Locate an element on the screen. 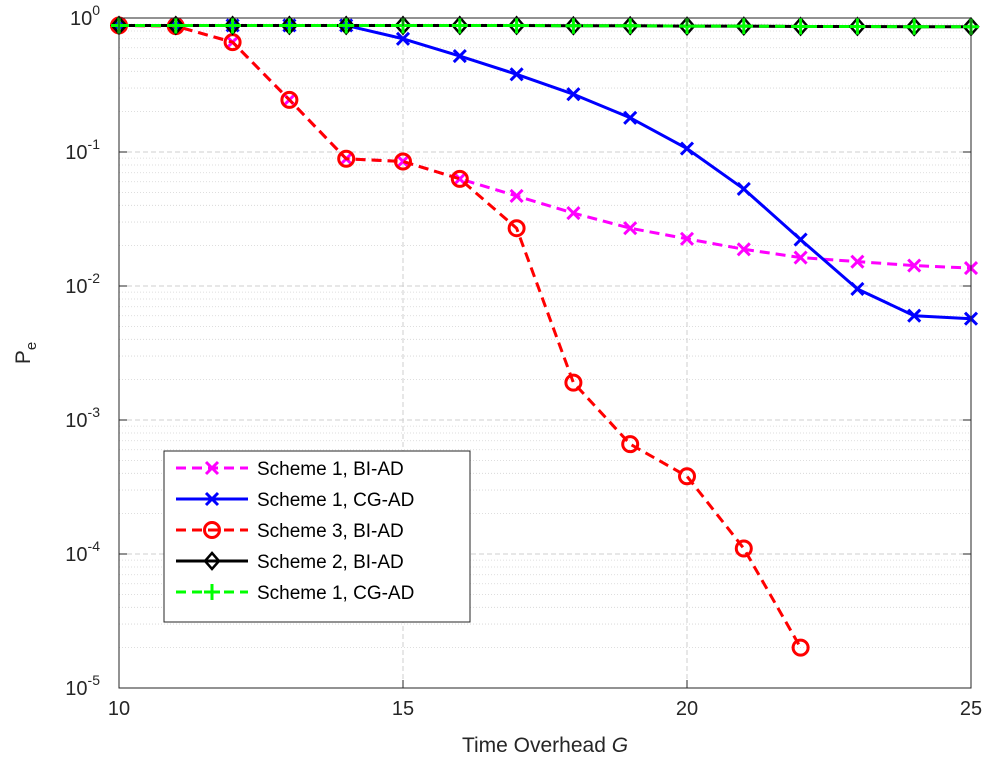 Image resolution: width=988 pixels, height=765 pixels. legend-item-1: Scheme 1, BI-AD is located at coordinates (290, 469).